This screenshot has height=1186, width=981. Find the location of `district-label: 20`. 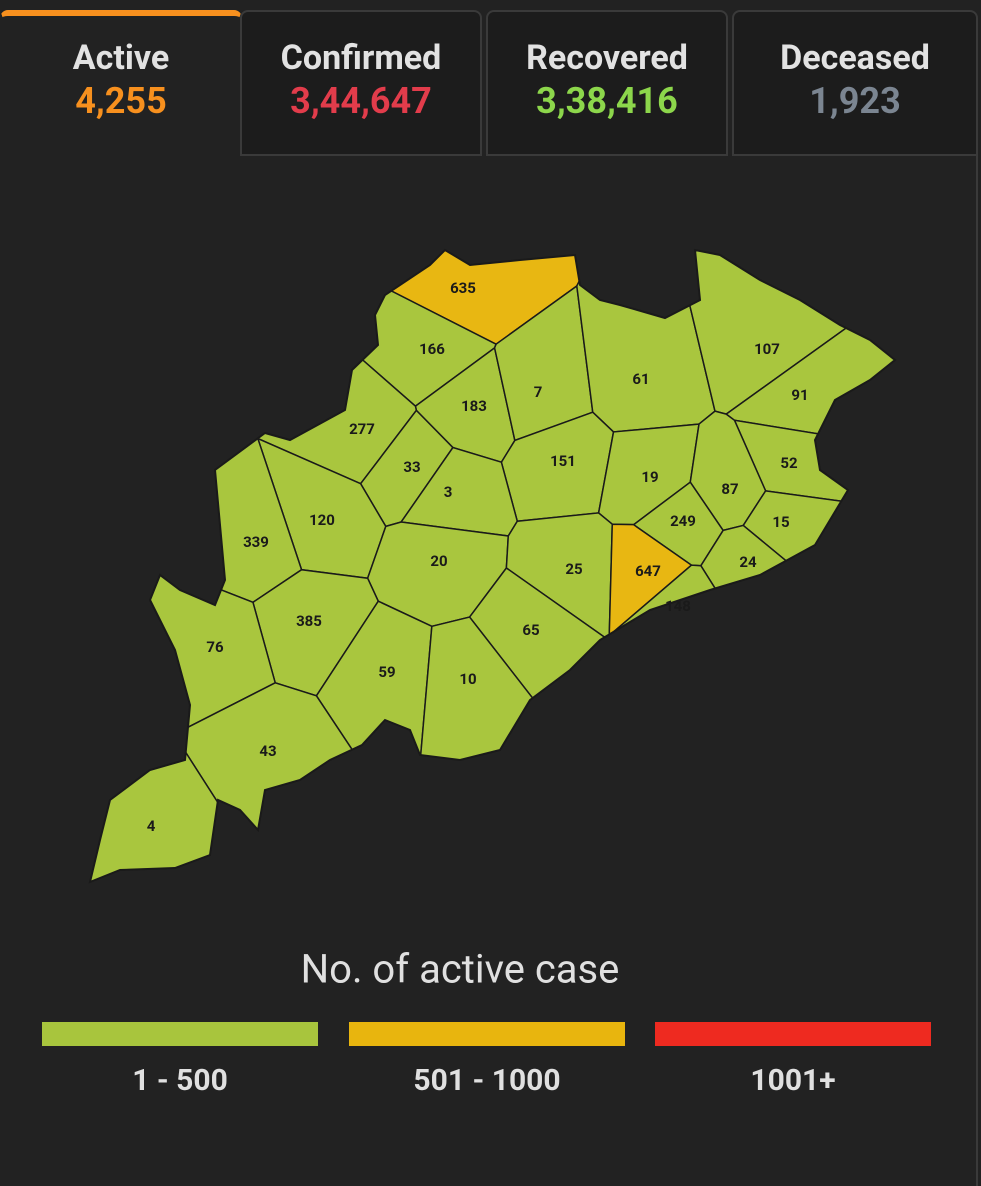

district-label: 20 is located at coordinates (438, 561).